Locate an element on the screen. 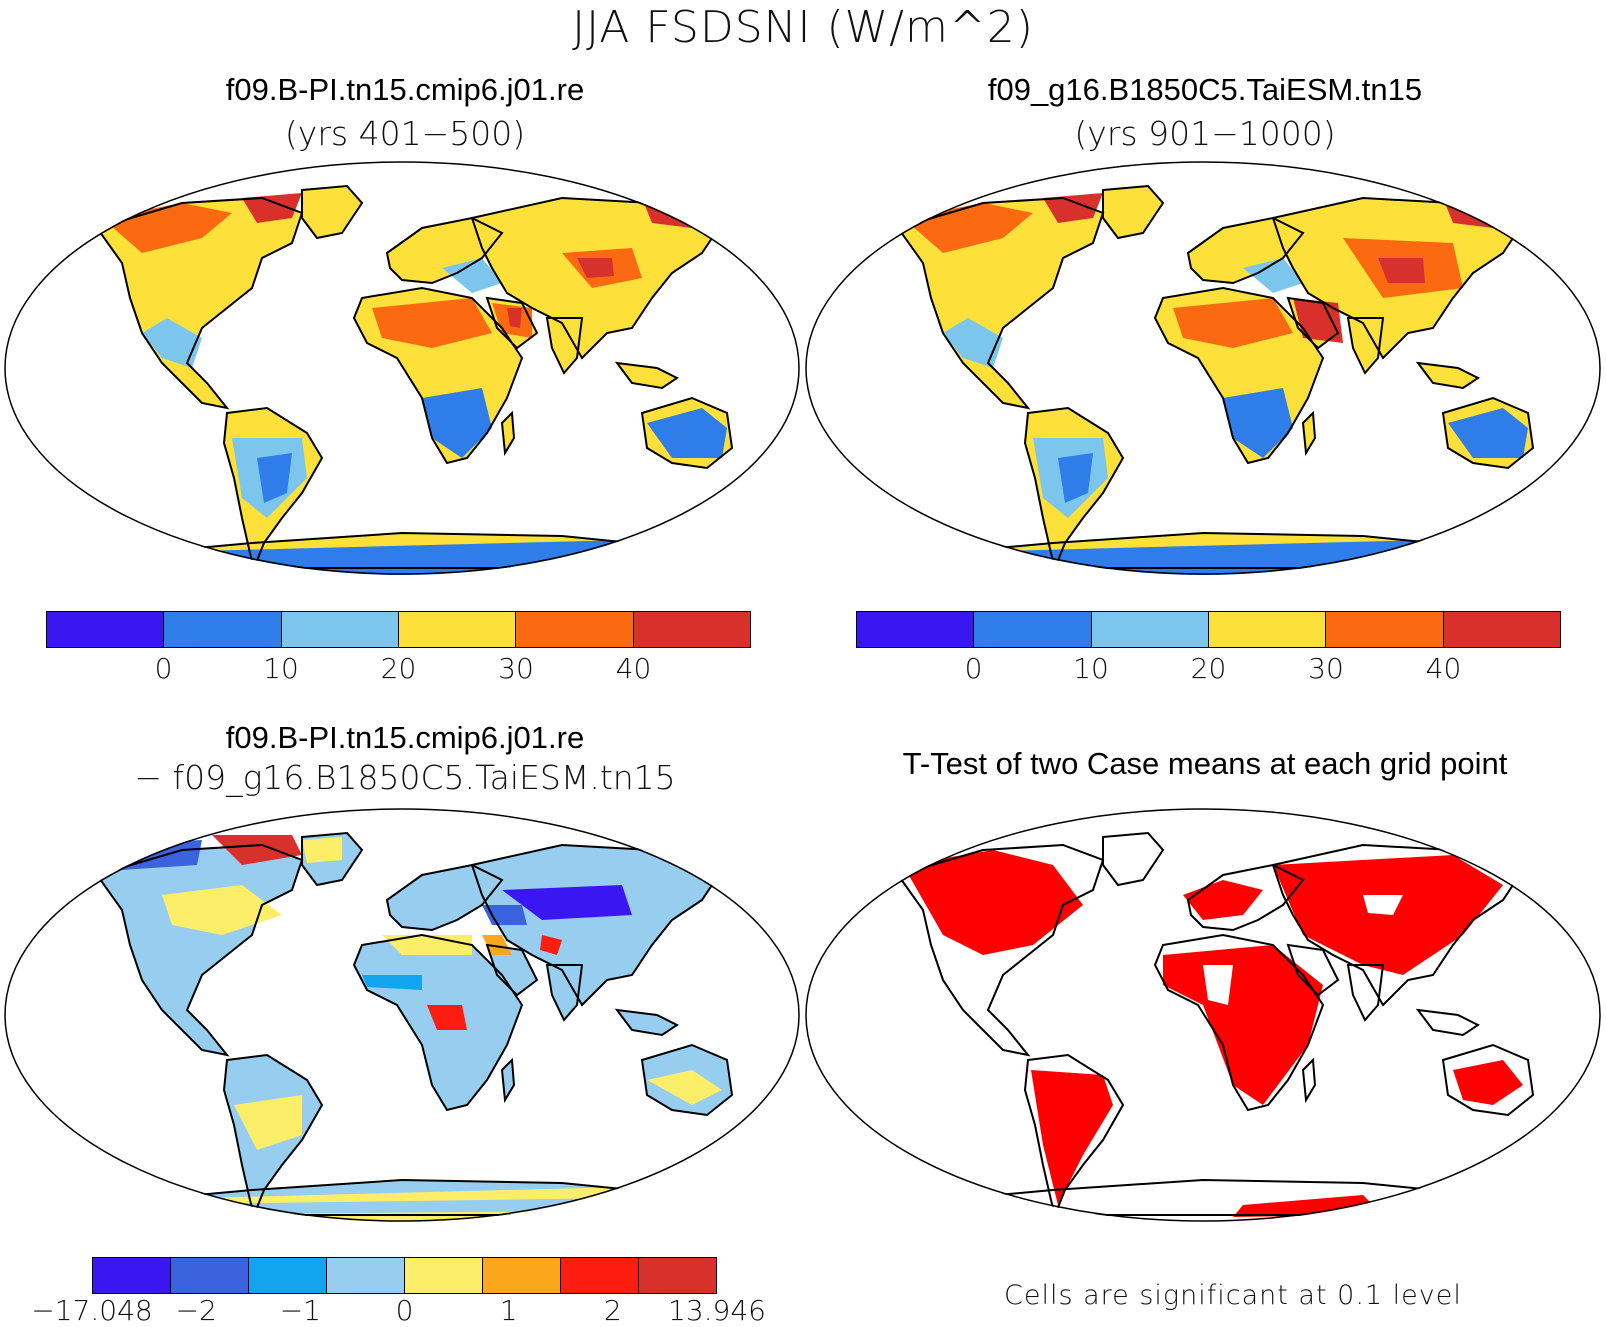  panel-case1-subtitle: (yrs 401−500) is located at coordinates (405, 133).